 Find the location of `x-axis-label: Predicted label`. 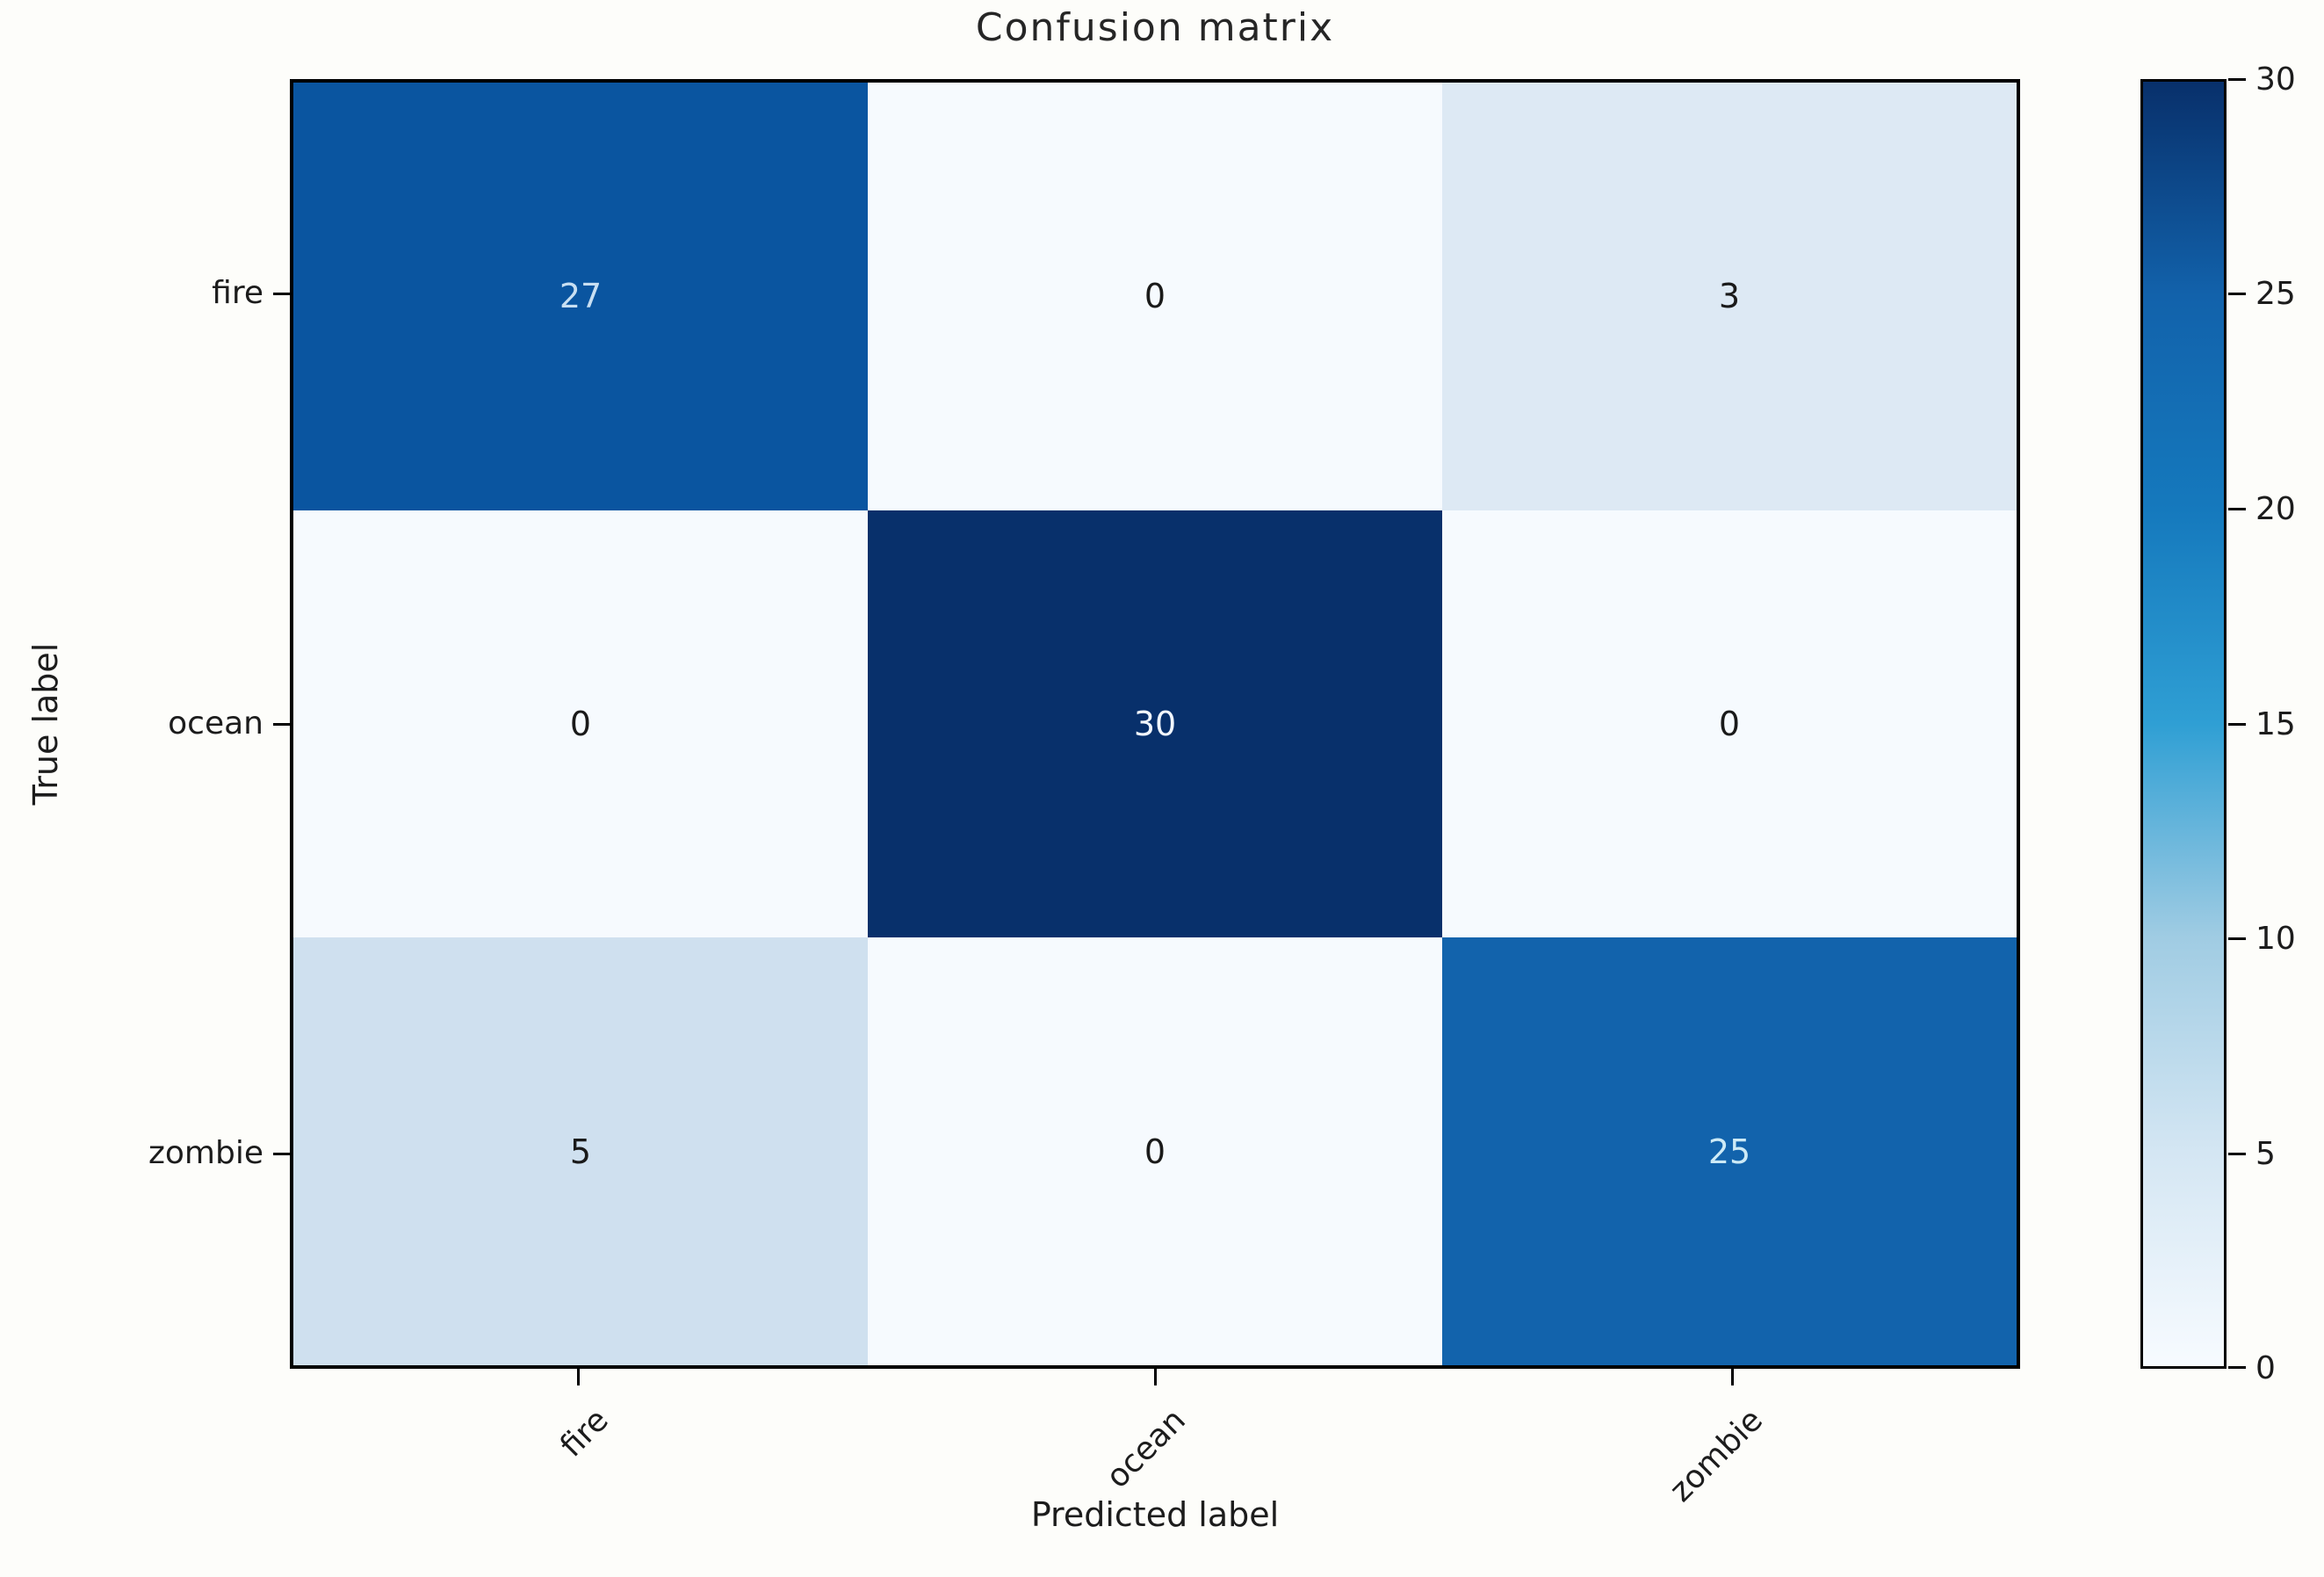

x-axis-label: Predicted label is located at coordinates (1155, 1514).